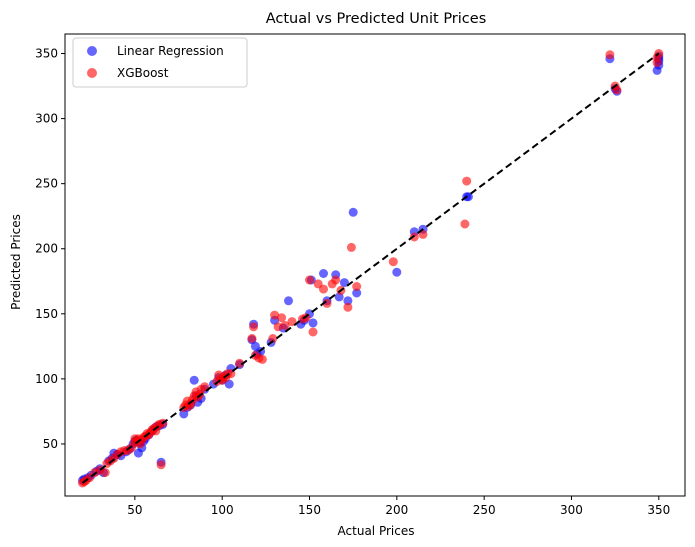 The image size is (695, 547). I want to click on y-tick-label: 350, so click(46, 54).